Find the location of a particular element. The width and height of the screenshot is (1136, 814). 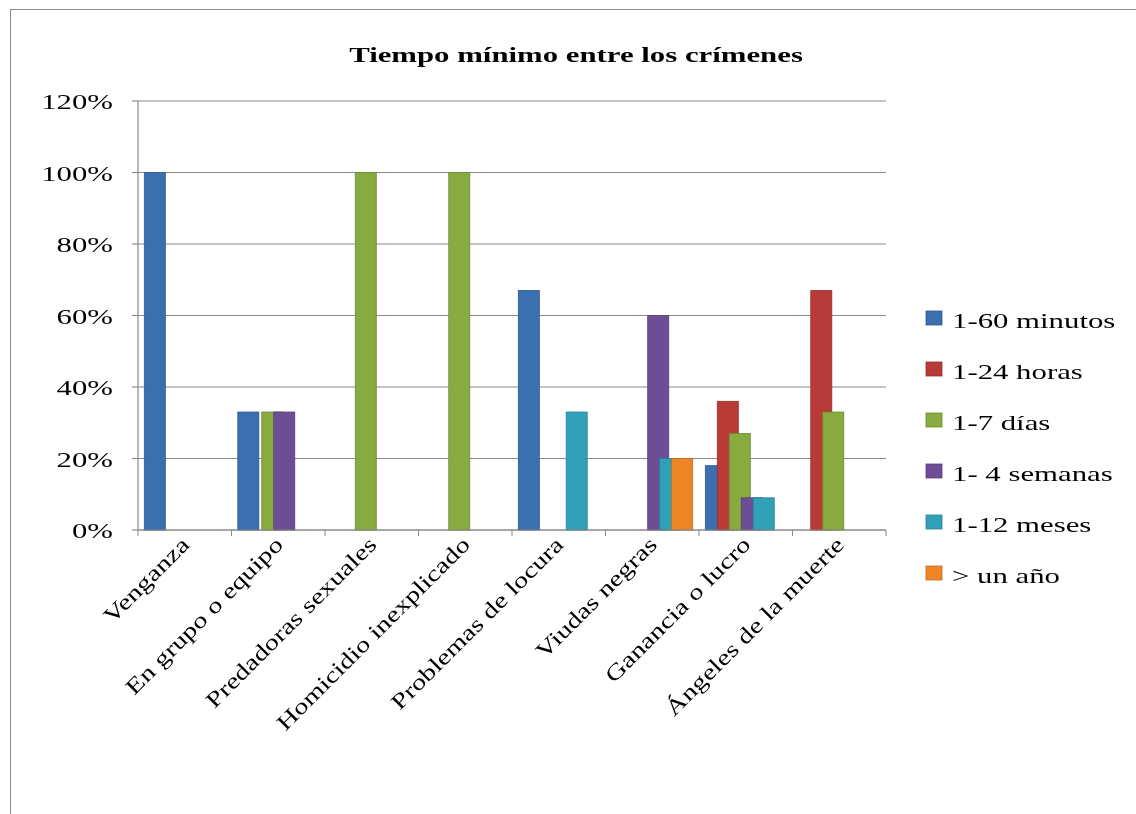

legend-label: 1-12 meses is located at coordinates (1022, 524).